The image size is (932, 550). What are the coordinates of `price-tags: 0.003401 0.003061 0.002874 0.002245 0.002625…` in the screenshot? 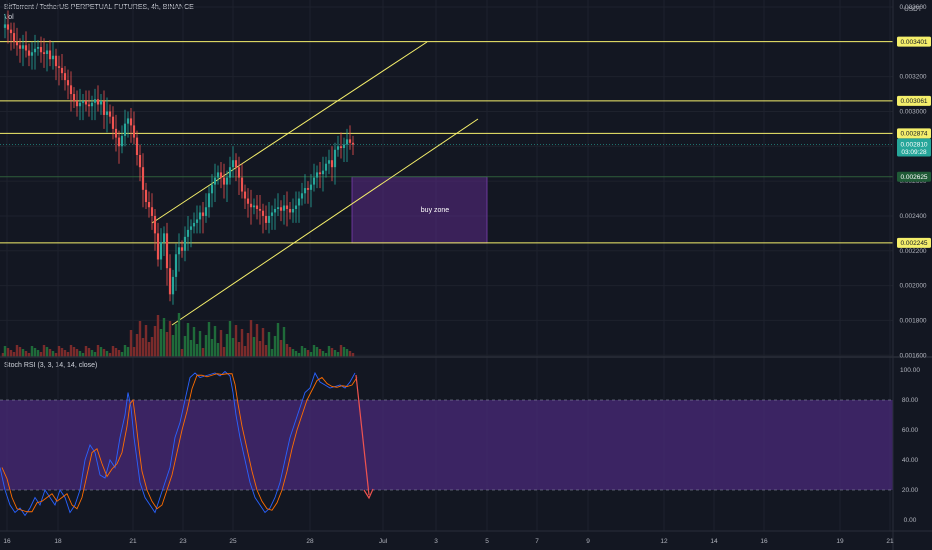 It's located at (914, 142).